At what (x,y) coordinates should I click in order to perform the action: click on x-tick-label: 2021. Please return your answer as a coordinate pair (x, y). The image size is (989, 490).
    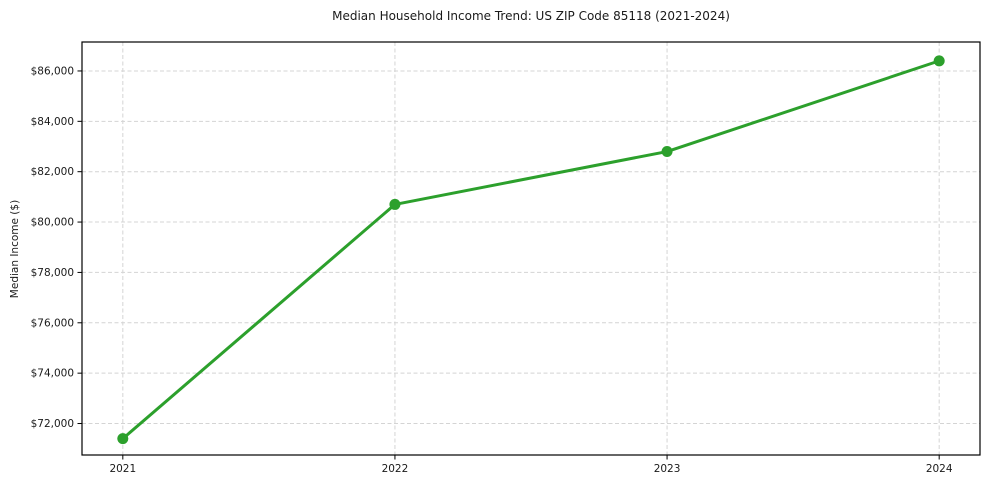
    Looking at the image, I should click on (122, 469).